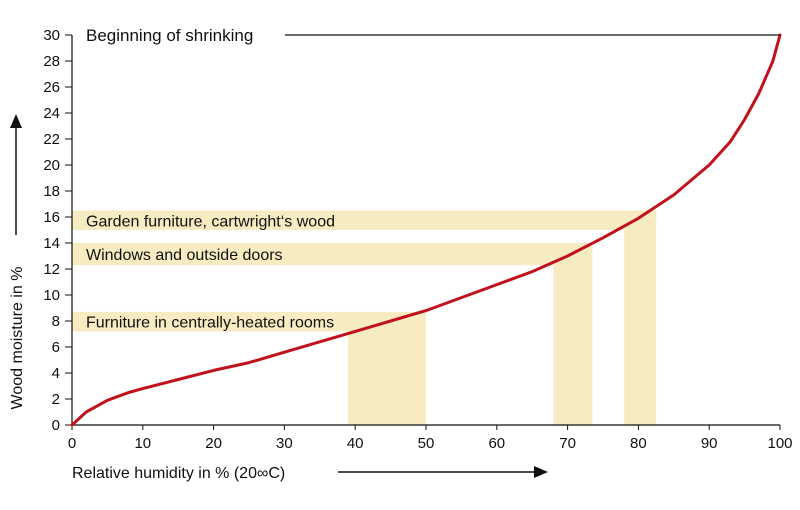 Image resolution: width=800 pixels, height=510 pixels. I want to click on y-tick-label: 16, so click(51, 217).